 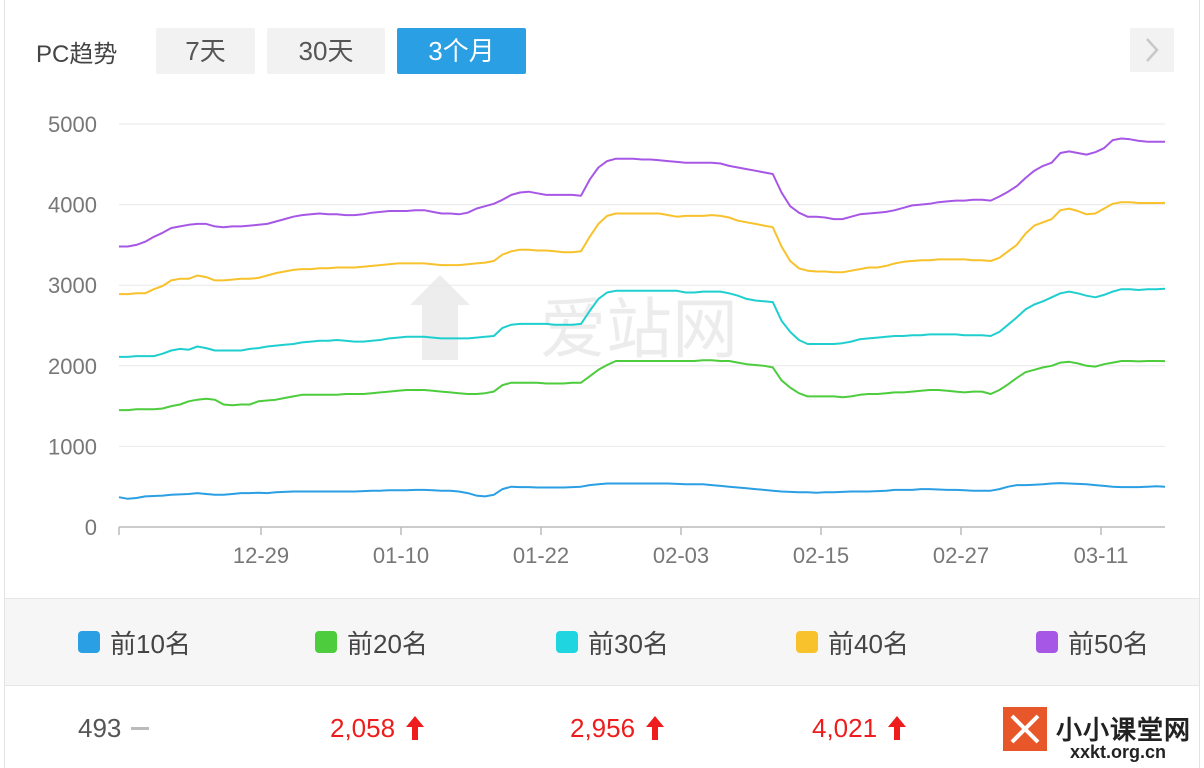 What do you see at coordinates (401, 555) in the screenshot?
I see `x-tick-label: 01-10` at bounding box center [401, 555].